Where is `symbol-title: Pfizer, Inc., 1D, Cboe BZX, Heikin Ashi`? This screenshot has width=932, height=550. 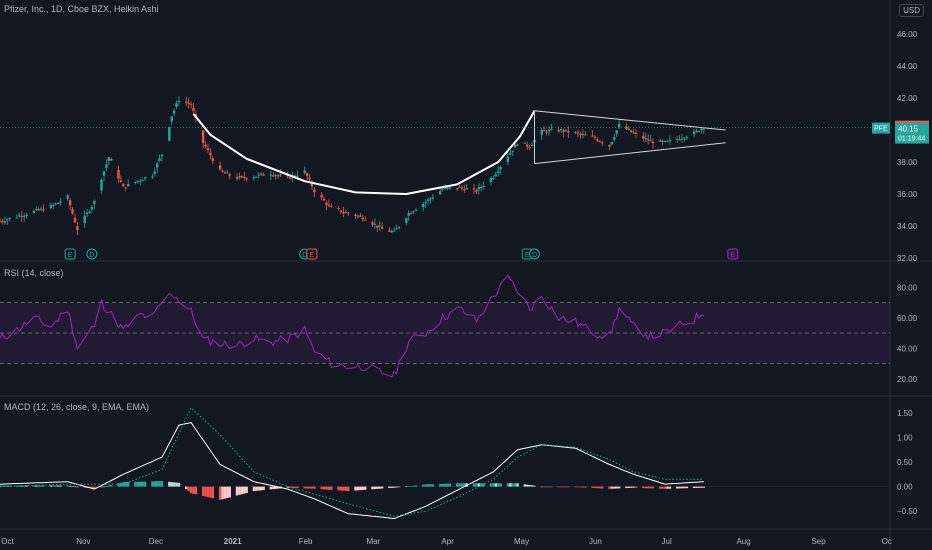
symbol-title: Pfizer, Inc., 1D, Cboe BZX, Heikin Ashi is located at coordinates (81, 9).